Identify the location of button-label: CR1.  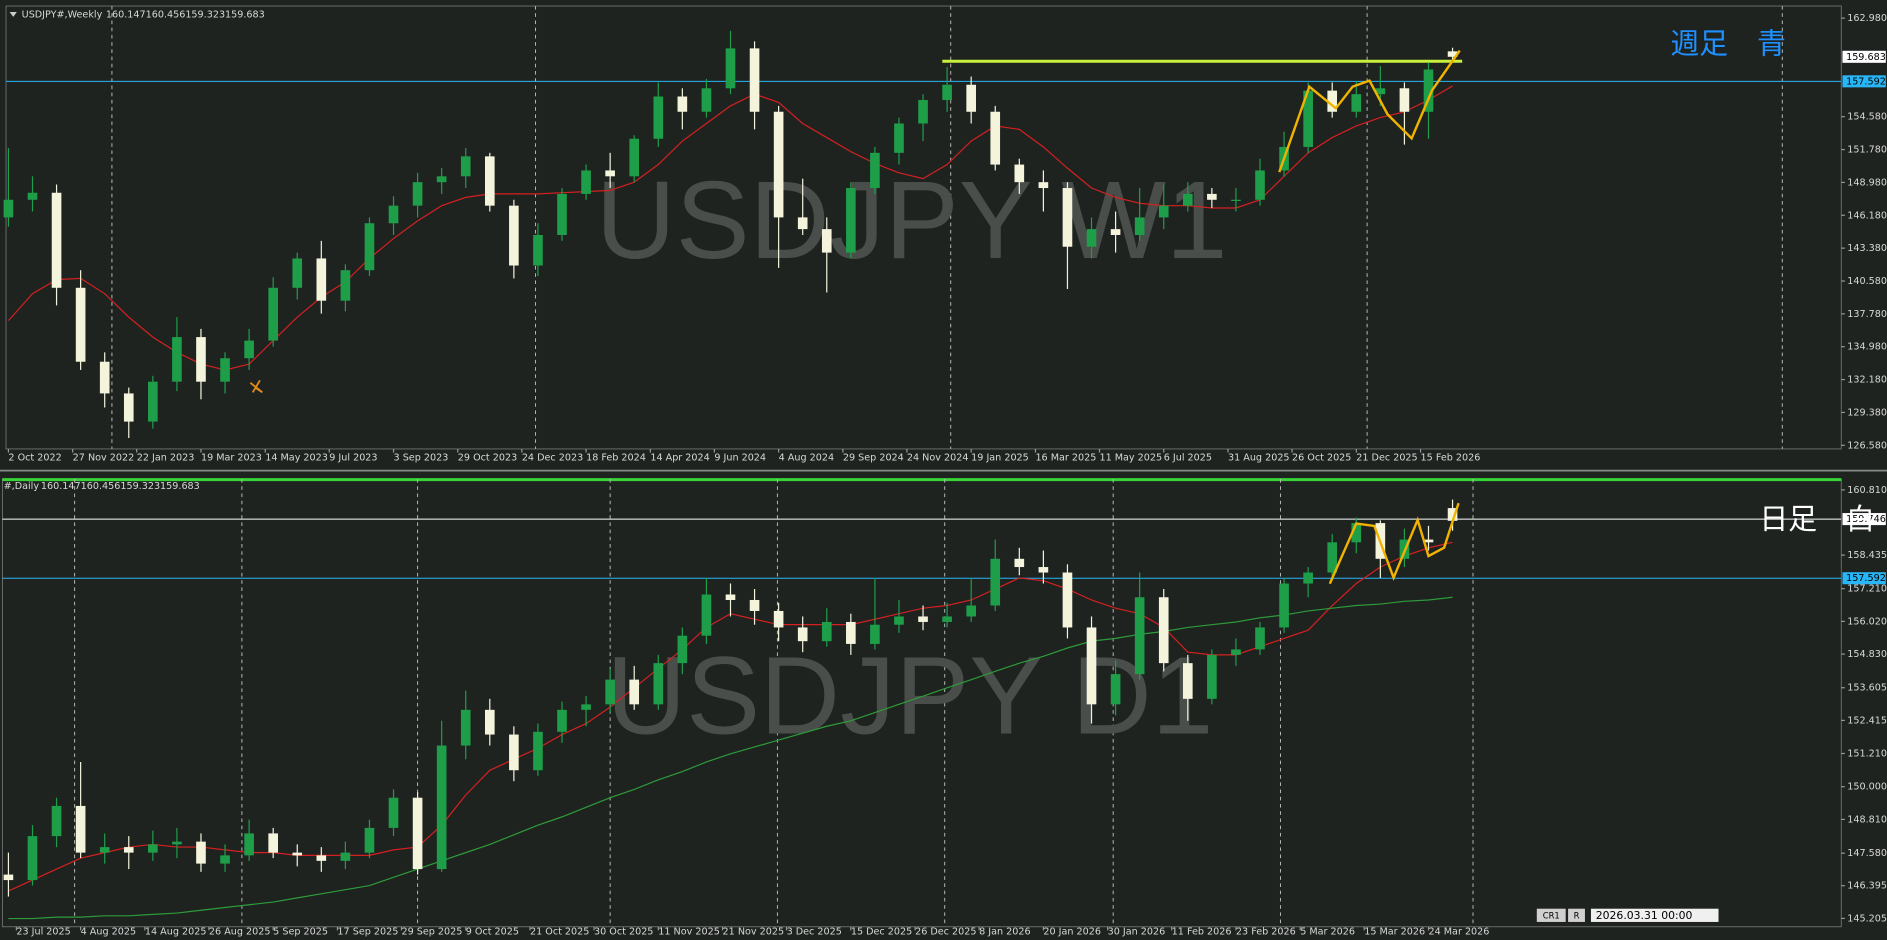
(1551, 915).